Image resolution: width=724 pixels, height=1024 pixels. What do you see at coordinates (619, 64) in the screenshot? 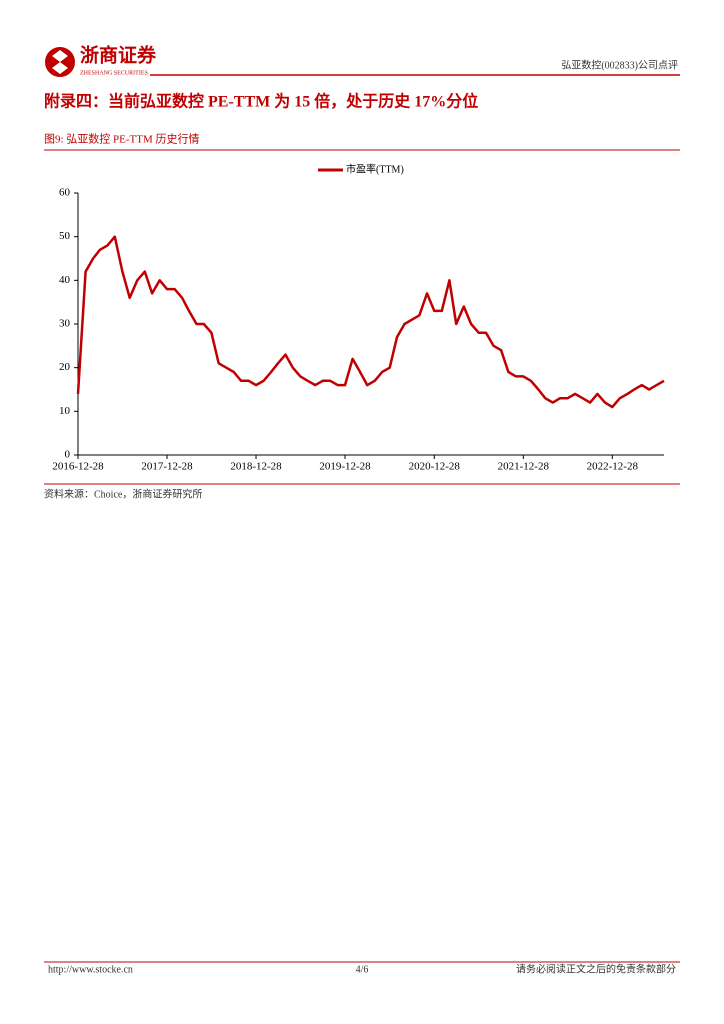
I see `report-name: 弘亚数控(002833)公司点评` at bounding box center [619, 64].